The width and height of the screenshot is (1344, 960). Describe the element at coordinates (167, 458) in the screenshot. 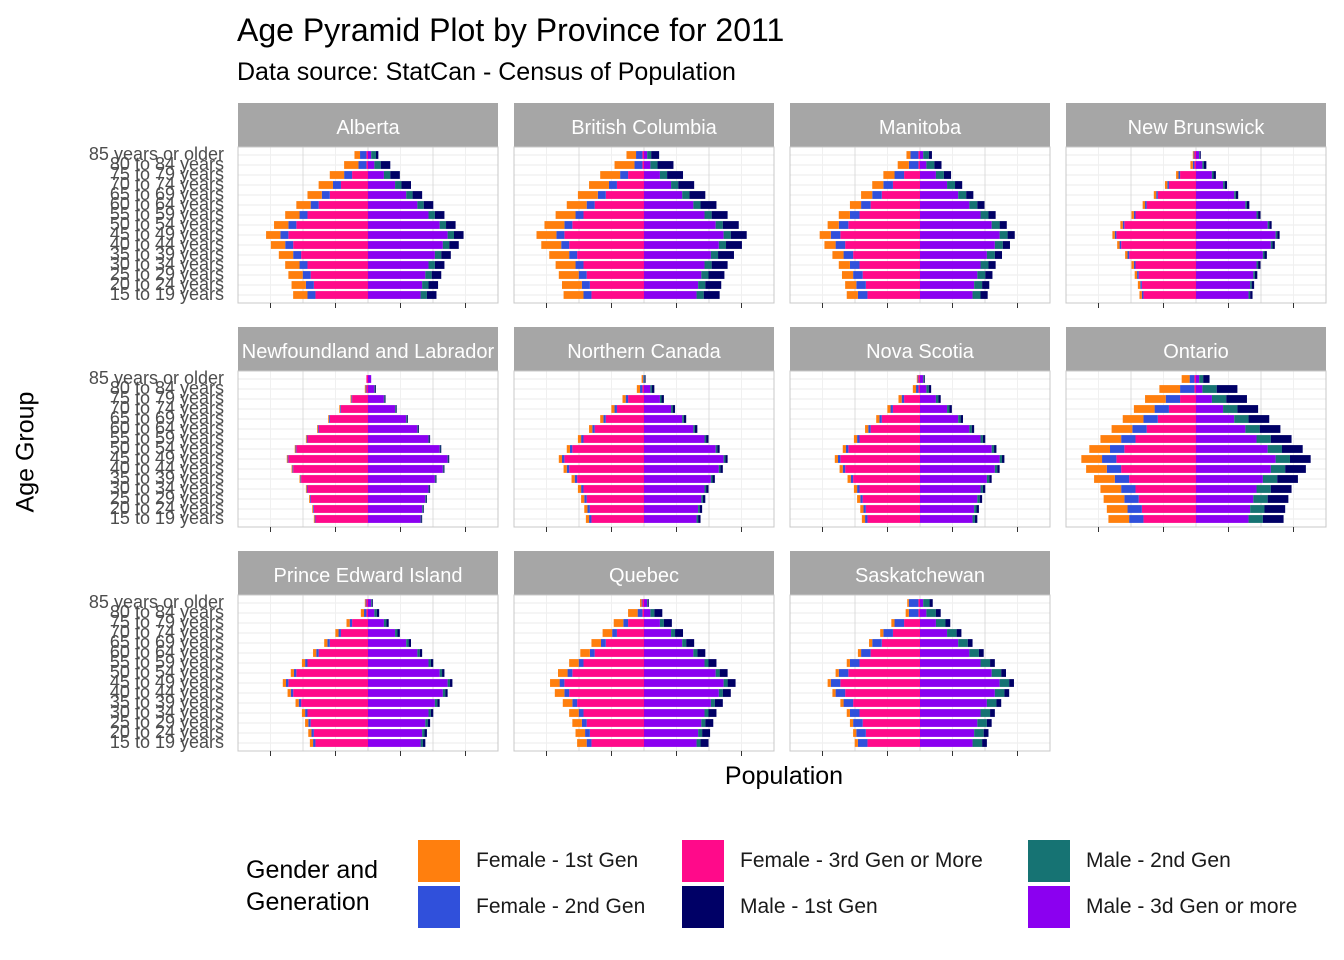

I see `y-tick-label: 45 to 49 years` at that location.